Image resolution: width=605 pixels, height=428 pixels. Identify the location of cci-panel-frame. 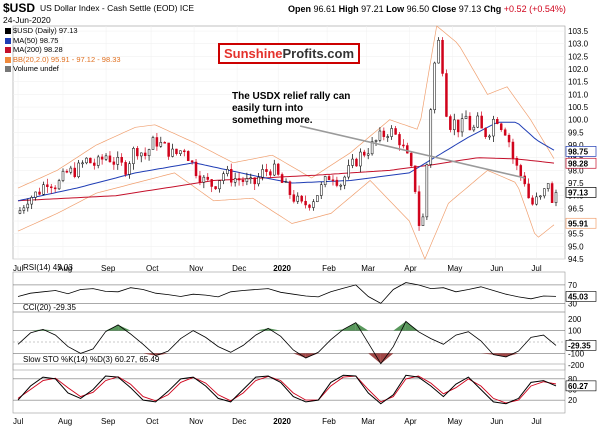
(289, 341).